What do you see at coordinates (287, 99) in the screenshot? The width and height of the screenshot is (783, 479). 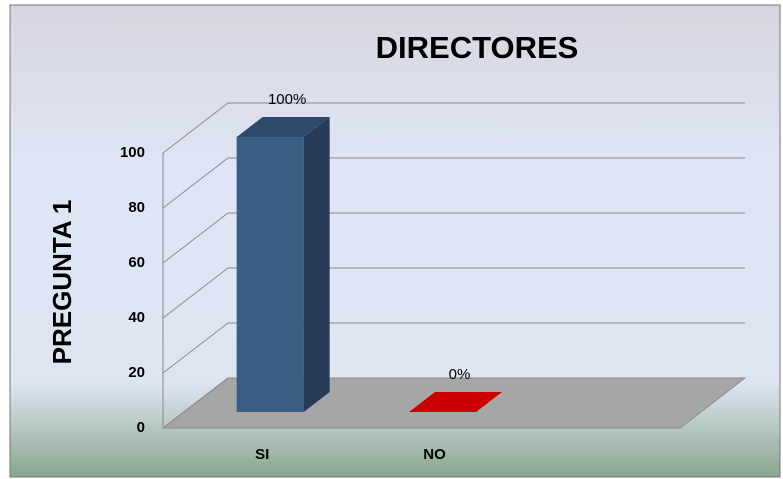 I see `data-label: 100%` at bounding box center [287, 99].